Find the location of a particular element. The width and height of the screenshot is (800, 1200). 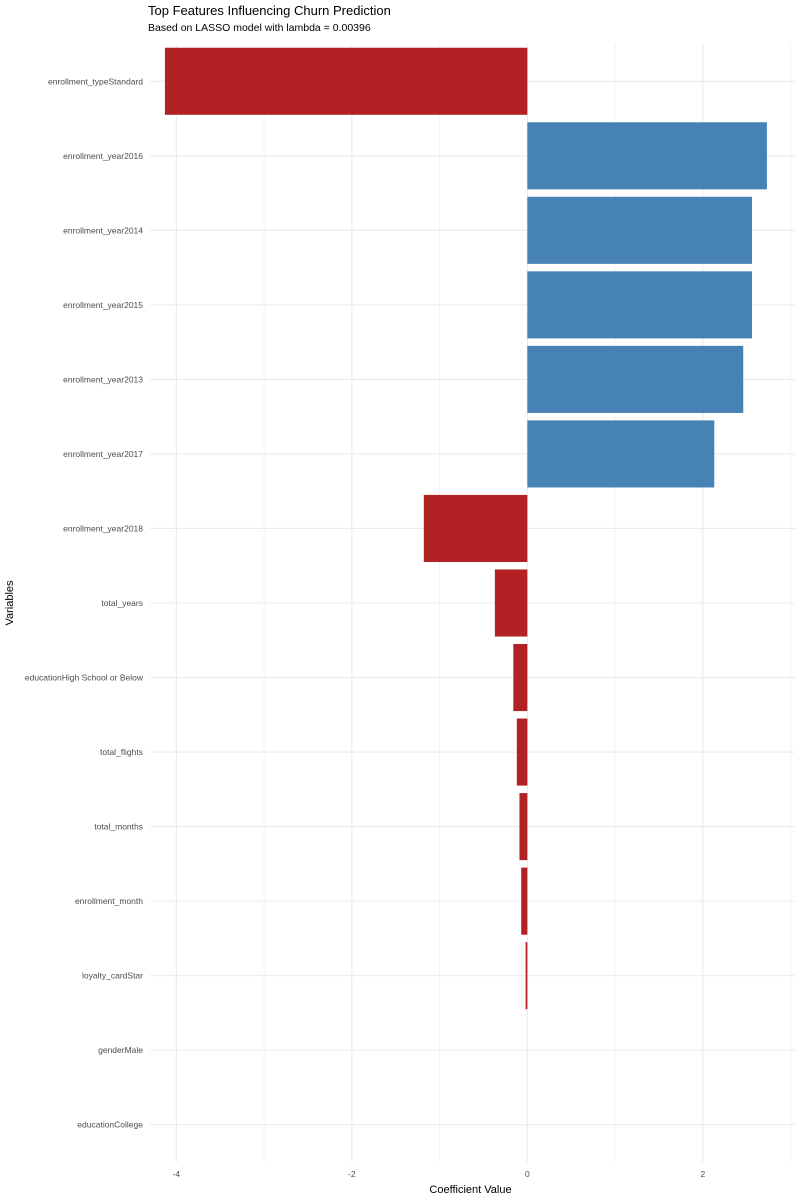

x-tick-label: -4 is located at coordinates (177, 1174).